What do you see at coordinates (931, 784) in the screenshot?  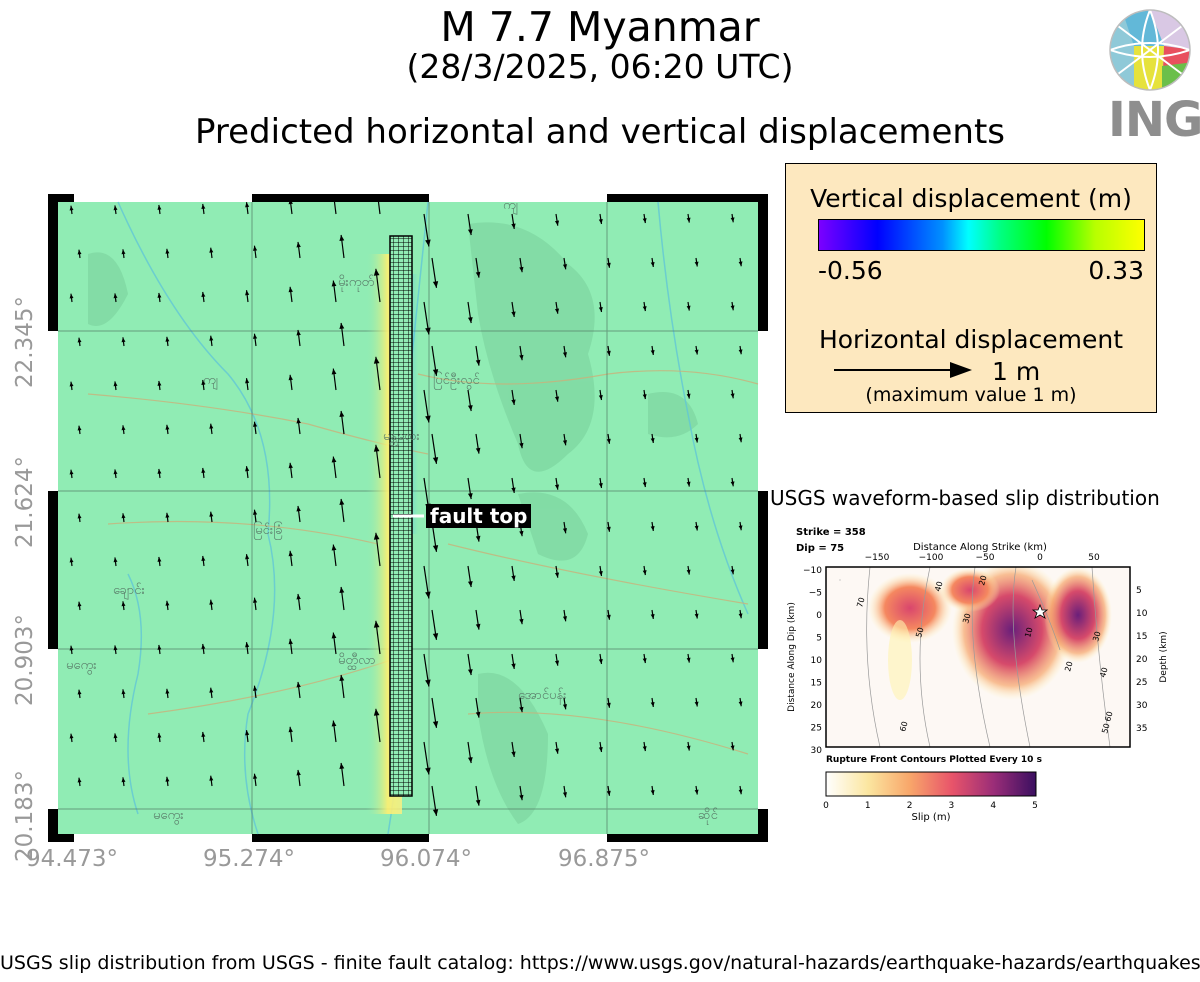 I see `slip-colorbar` at bounding box center [931, 784].